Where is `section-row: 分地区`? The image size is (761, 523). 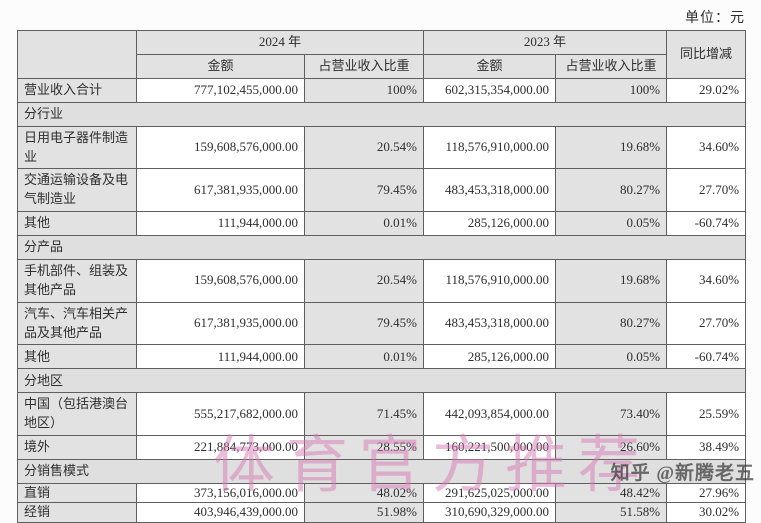 section-row: 分地区 is located at coordinates (381, 381).